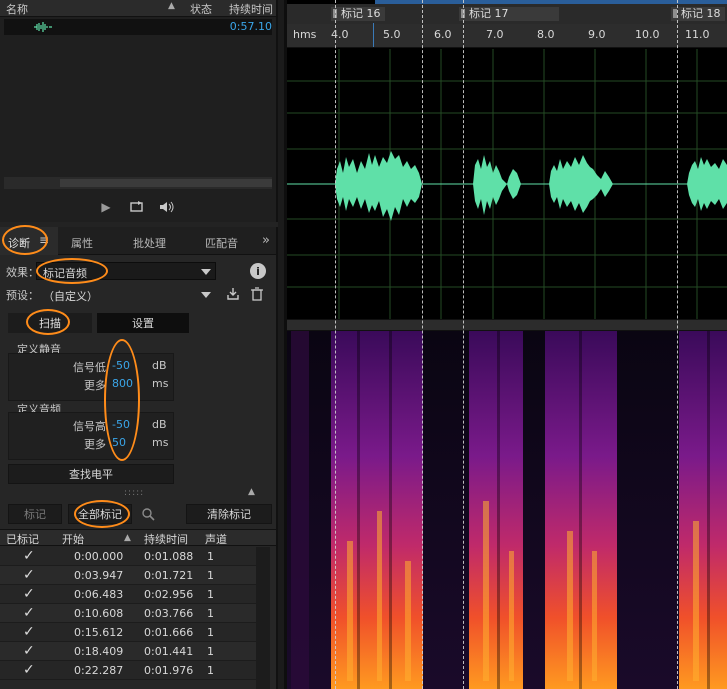 The image size is (727, 689). Describe the element at coordinates (160, 442) in the screenshot. I see `ms-unit: ms` at that location.